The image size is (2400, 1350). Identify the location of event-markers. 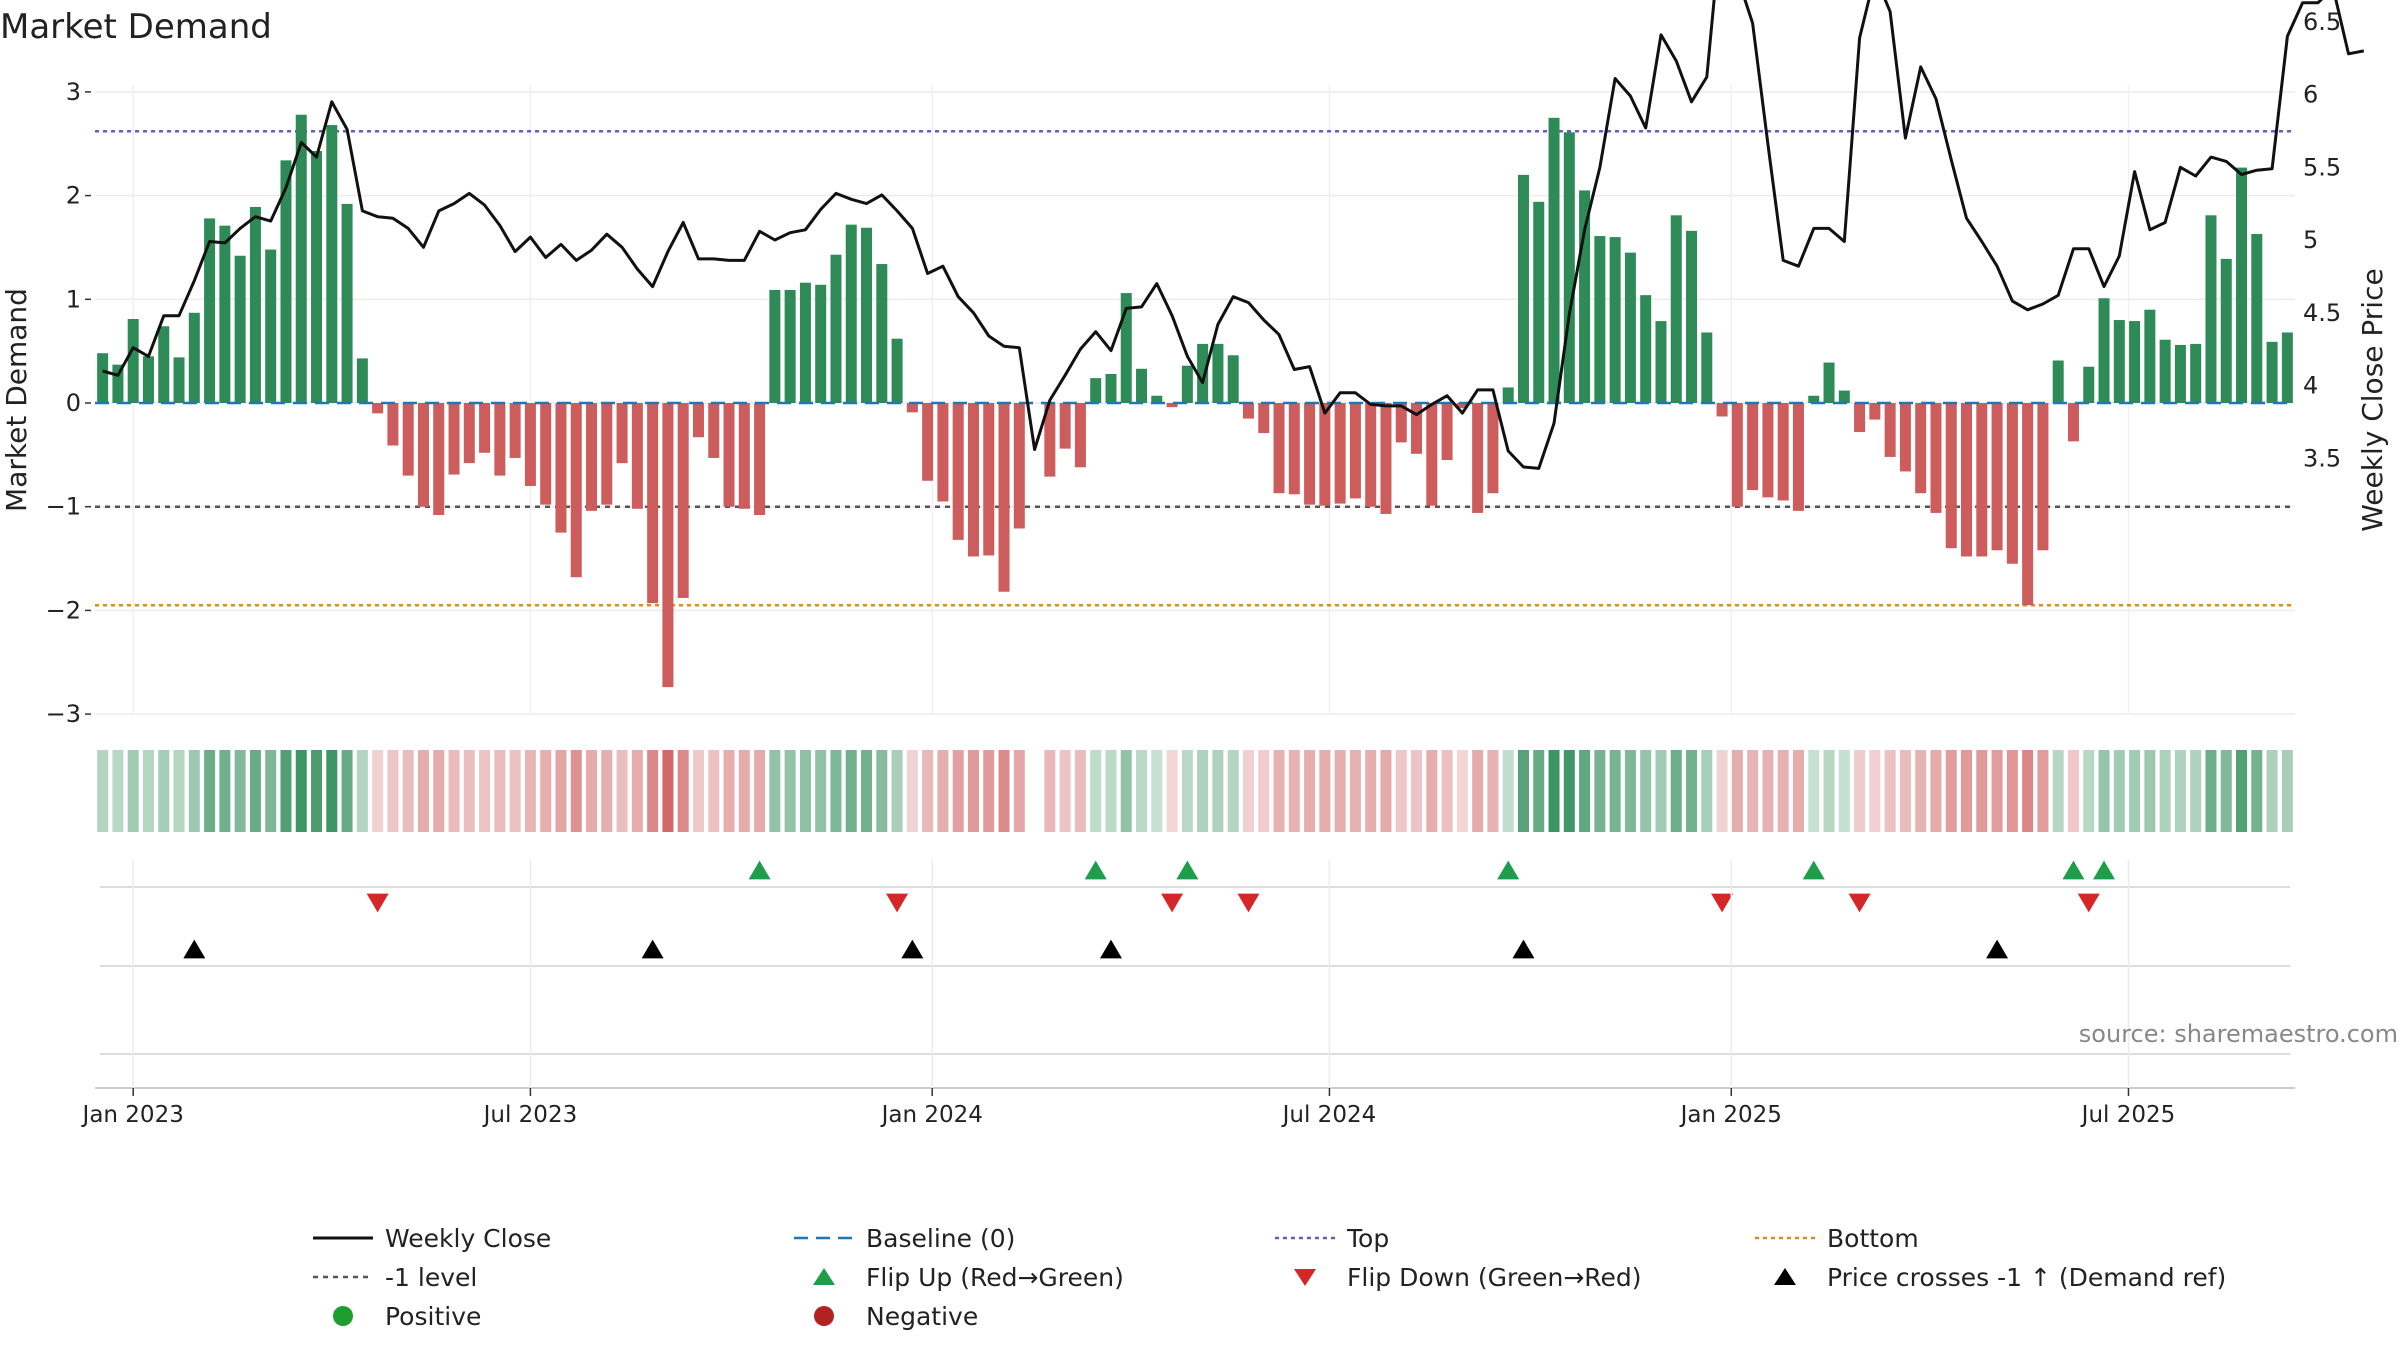
(1195, 957).